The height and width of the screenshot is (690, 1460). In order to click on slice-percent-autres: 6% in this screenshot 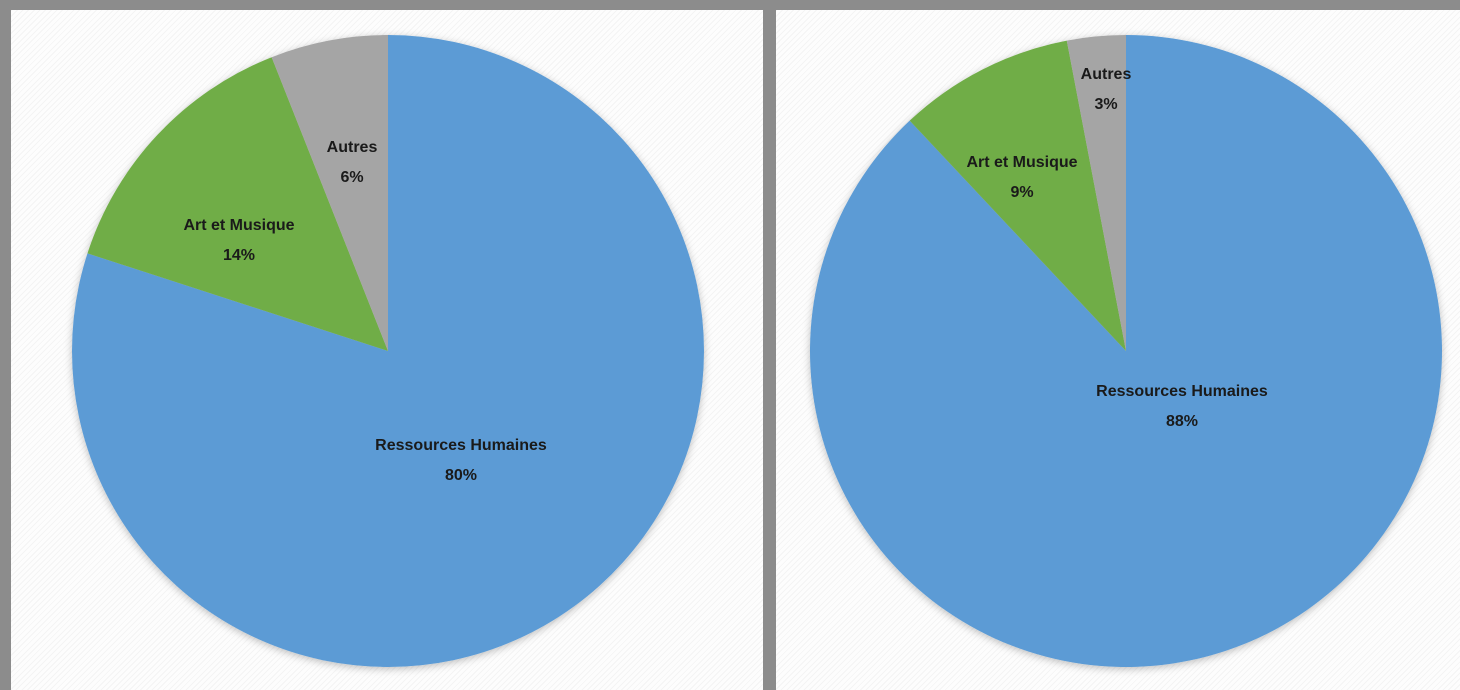, I will do `click(351, 177)`.